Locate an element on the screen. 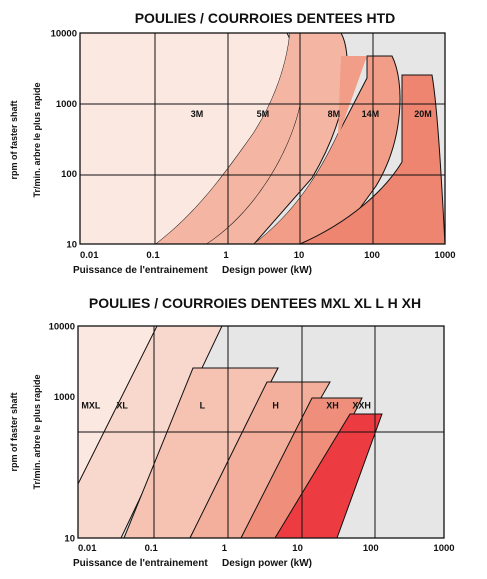 This screenshot has height=579, width=487. y-tick-labels: 10 1000 10000 is located at coordinates (62, 433).